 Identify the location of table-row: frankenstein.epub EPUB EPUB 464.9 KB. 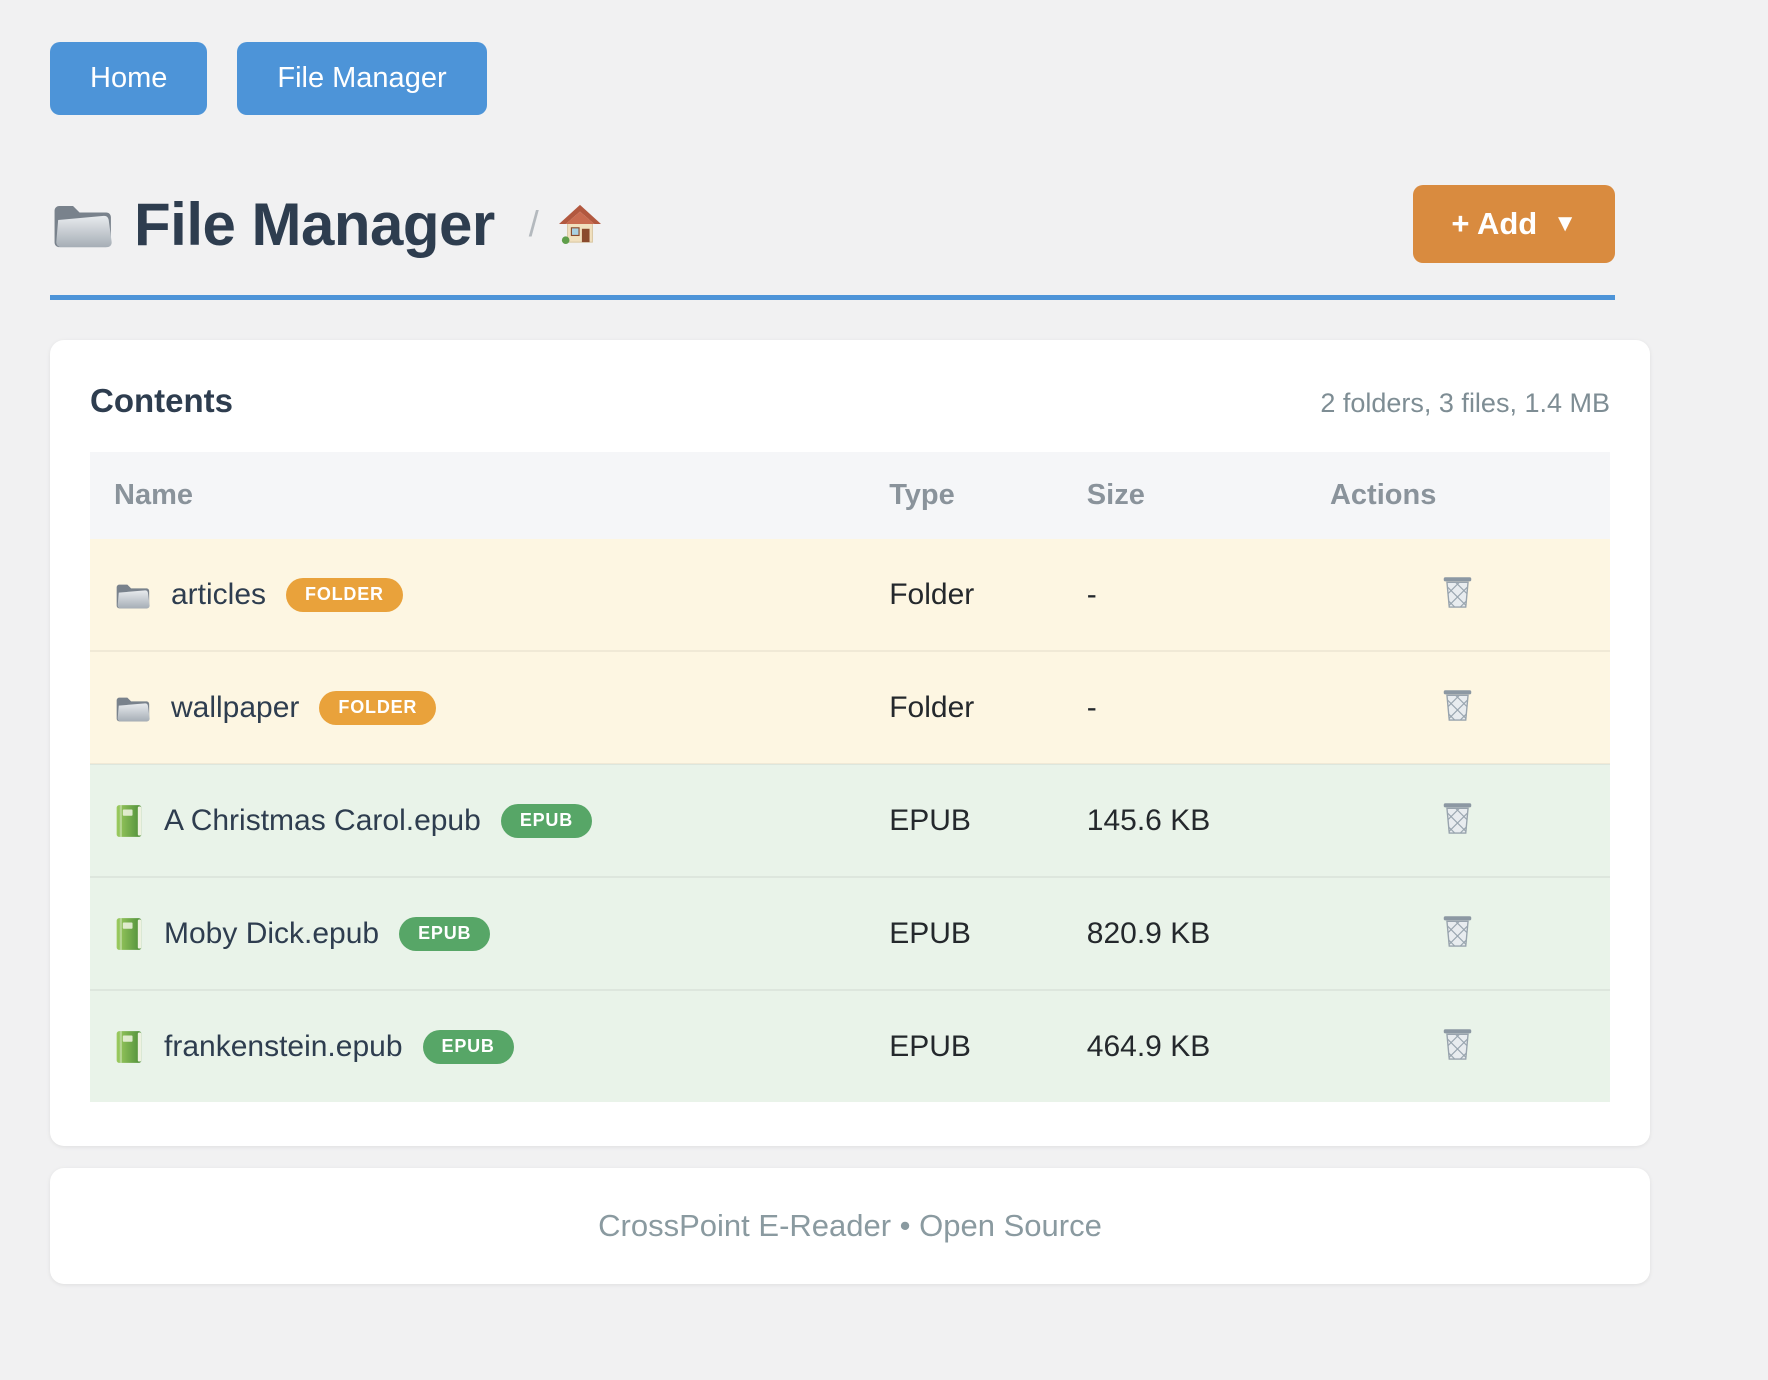
(850, 1046).